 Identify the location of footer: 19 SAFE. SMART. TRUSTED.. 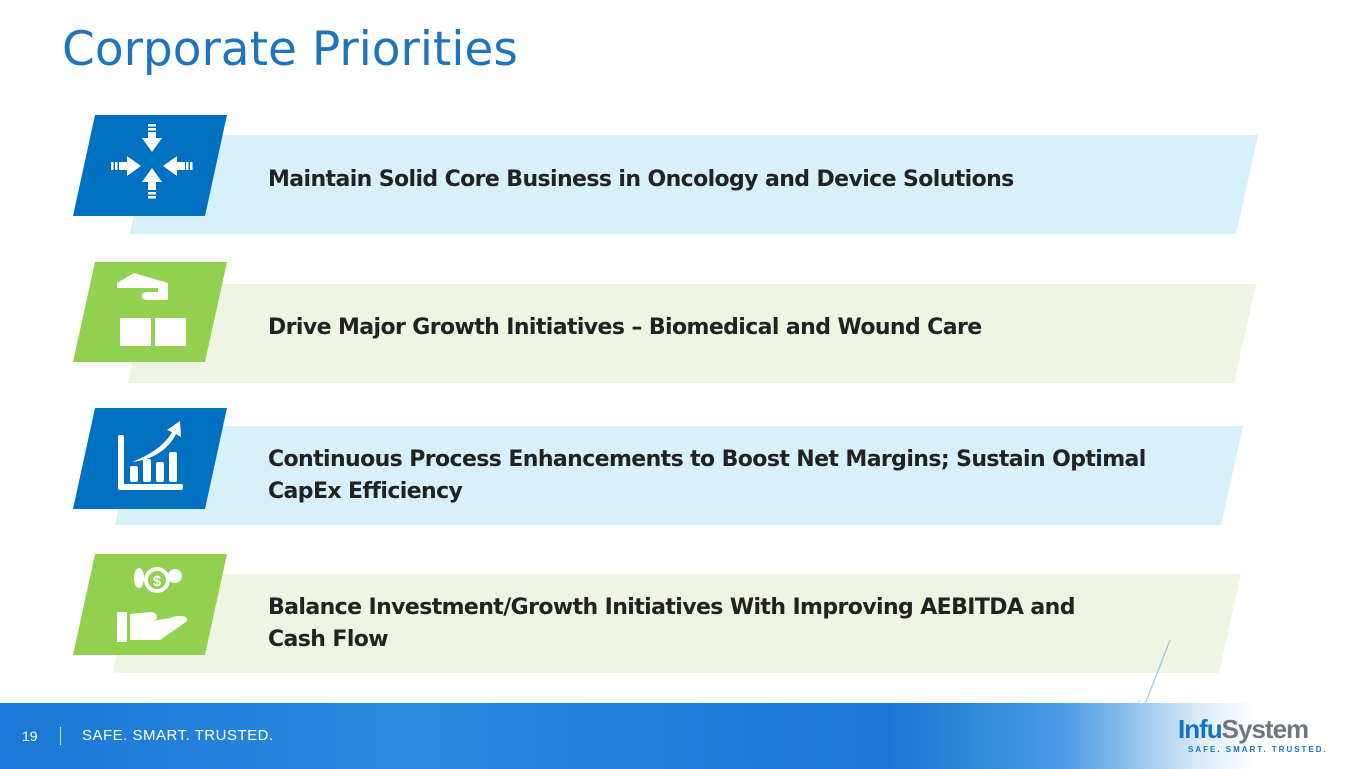
(682, 736).